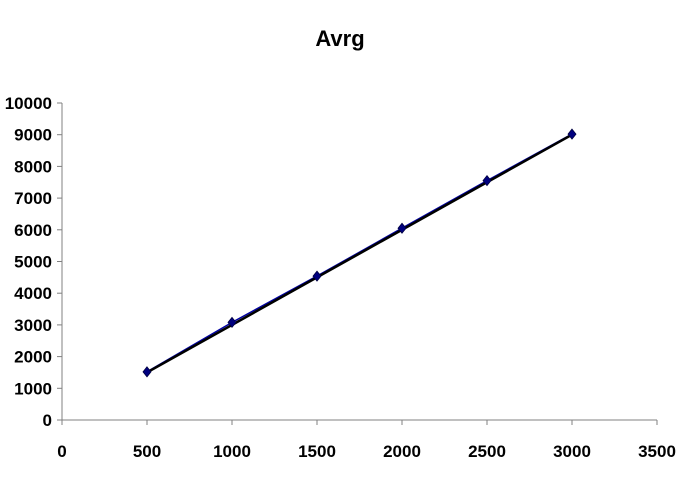 Image resolution: width=700 pixels, height=482 pixels. What do you see at coordinates (33, 293) in the screenshot?
I see `y-tick-label: 4000` at bounding box center [33, 293].